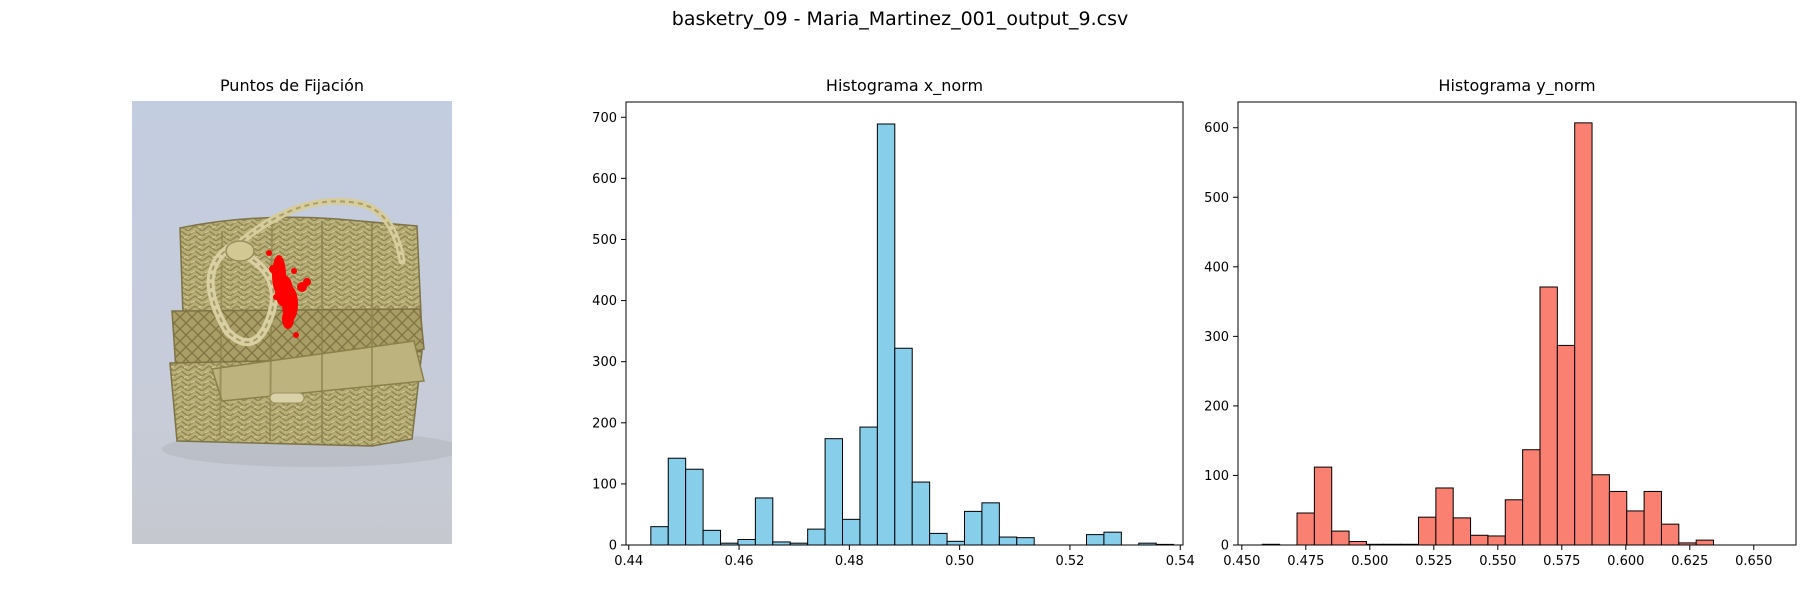 This screenshot has width=1800, height=600. Describe the element at coordinates (604, 240) in the screenshot. I see `y-tick-label-x: 500` at that location.